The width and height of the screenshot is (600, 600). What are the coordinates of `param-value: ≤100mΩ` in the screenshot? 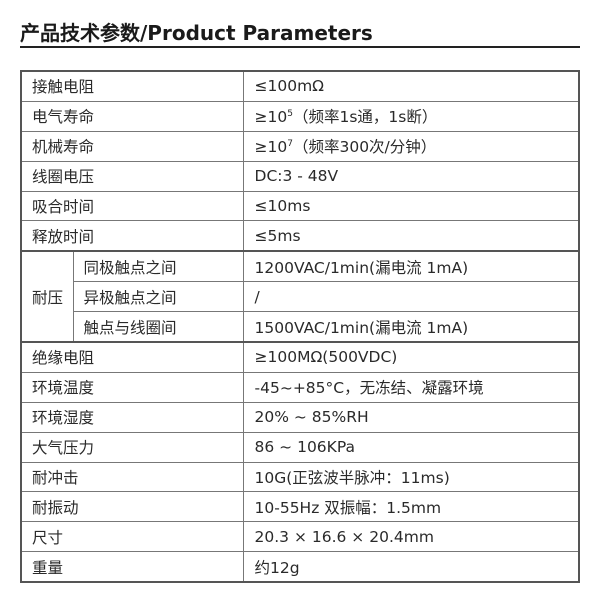 It's located at (411, 86).